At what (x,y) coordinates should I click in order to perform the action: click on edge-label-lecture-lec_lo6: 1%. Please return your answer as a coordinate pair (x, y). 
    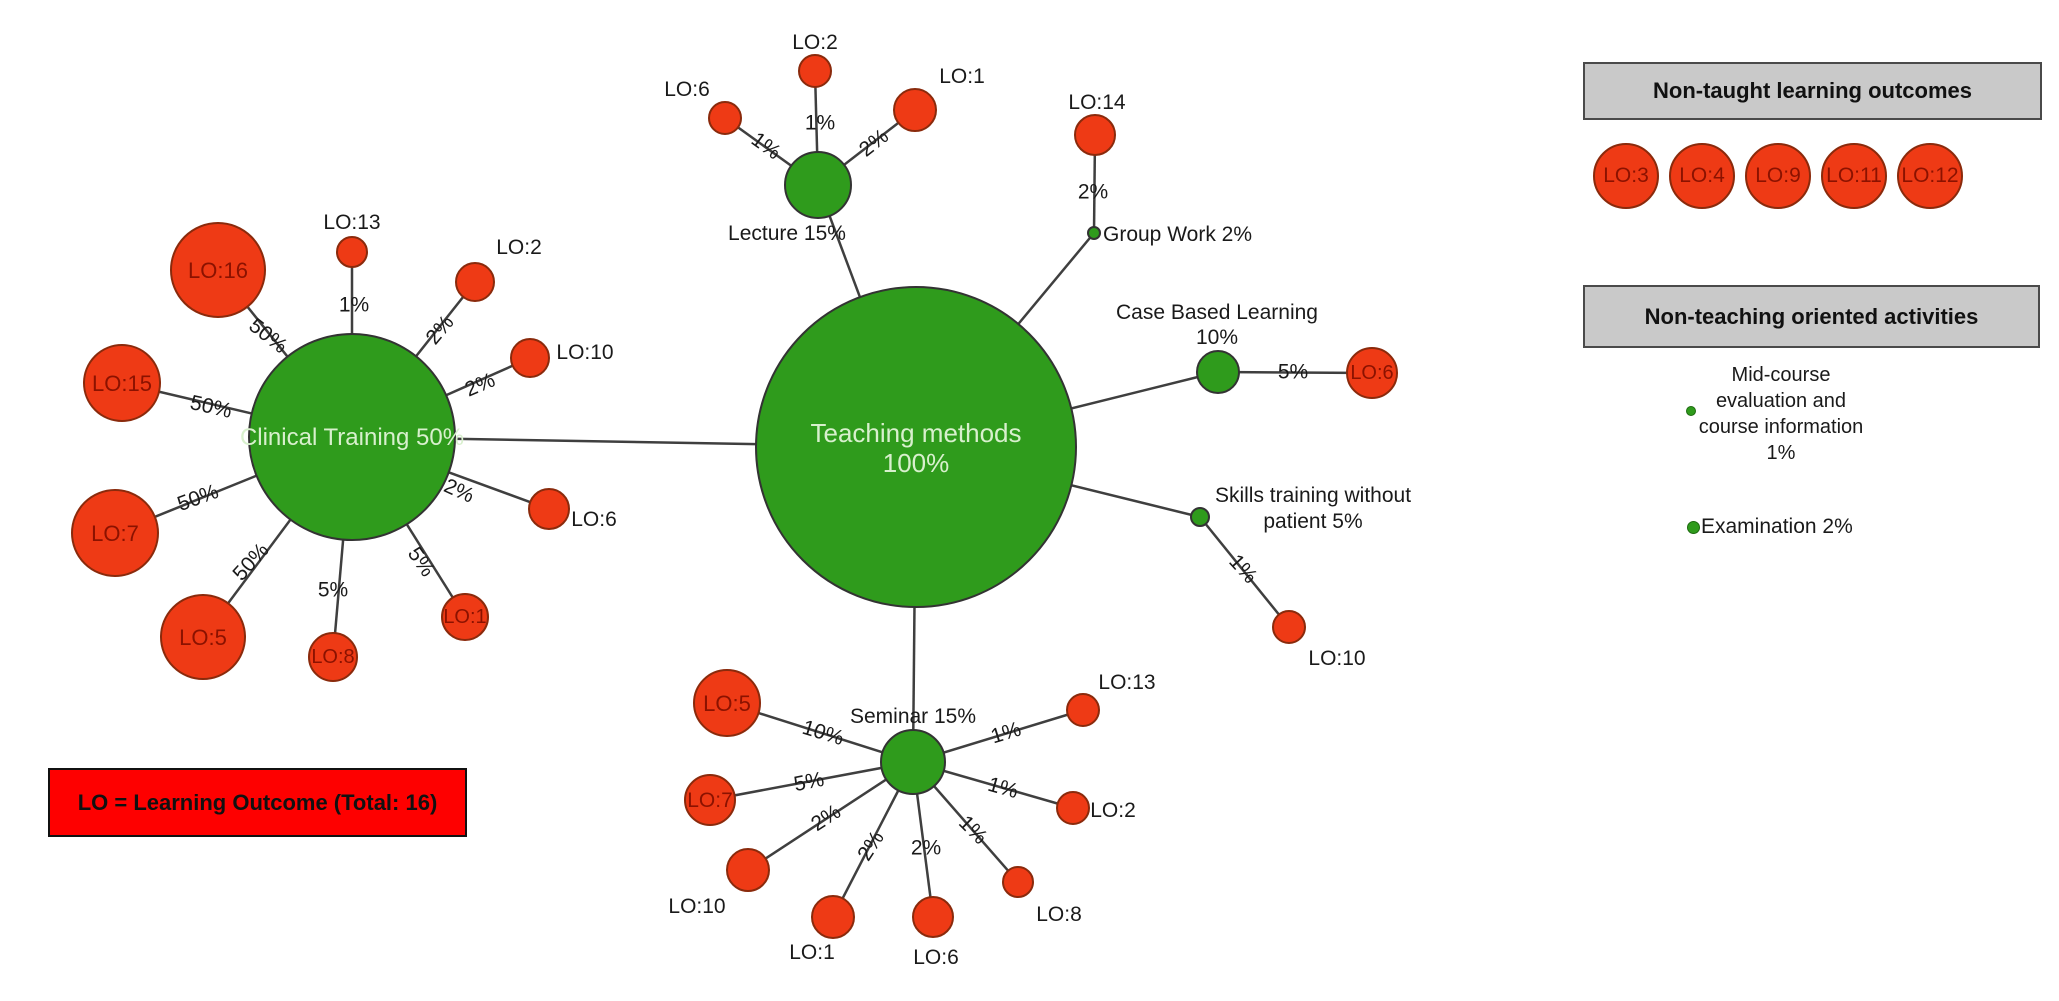
    Looking at the image, I should click on (766, 146).